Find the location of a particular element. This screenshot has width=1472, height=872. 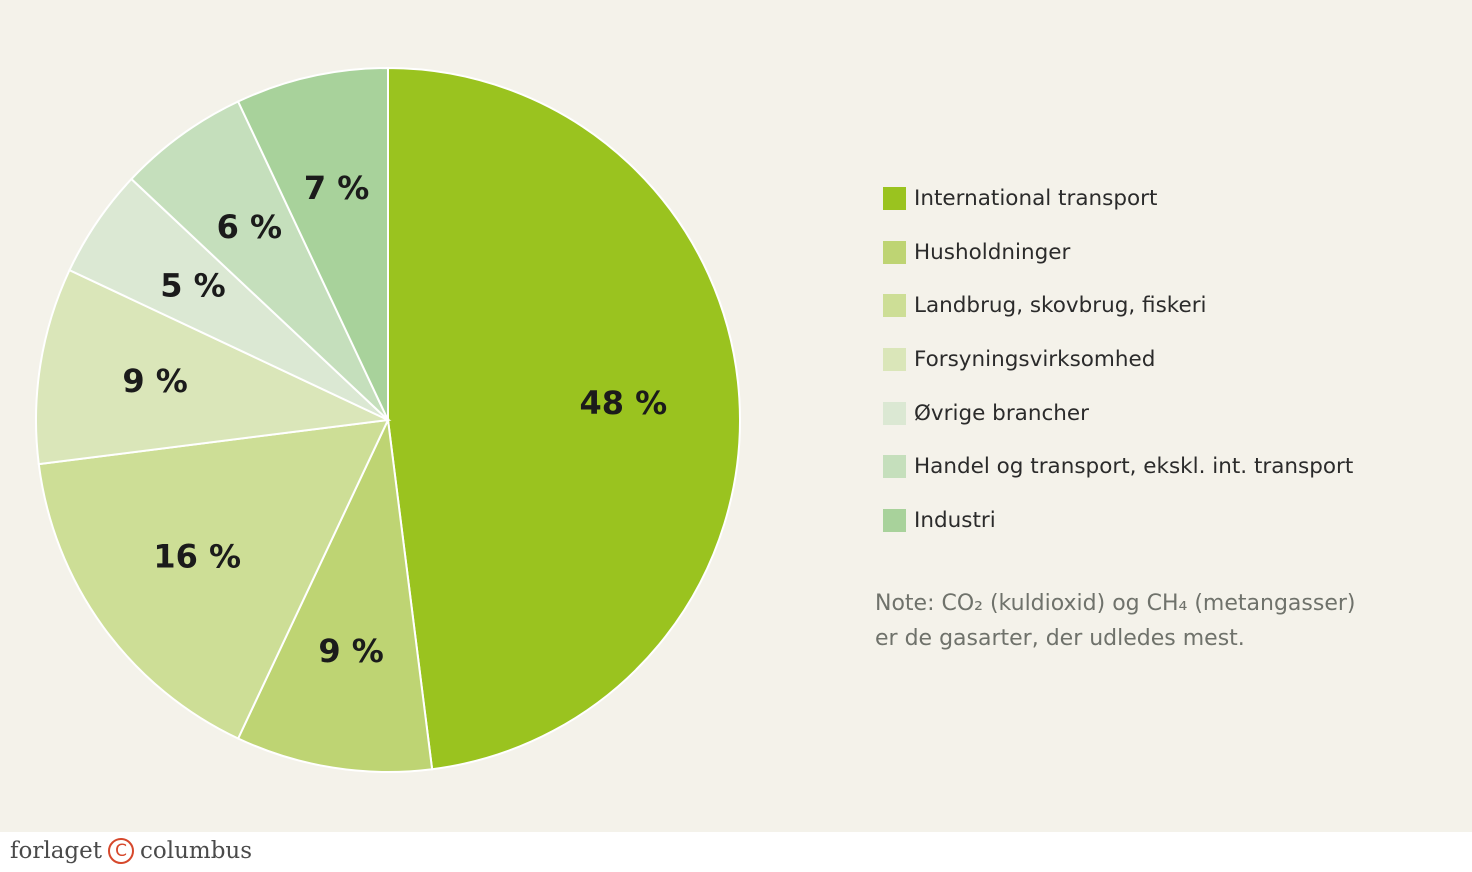

logo-text-left: forlaget is located at coordinates (56, 851).